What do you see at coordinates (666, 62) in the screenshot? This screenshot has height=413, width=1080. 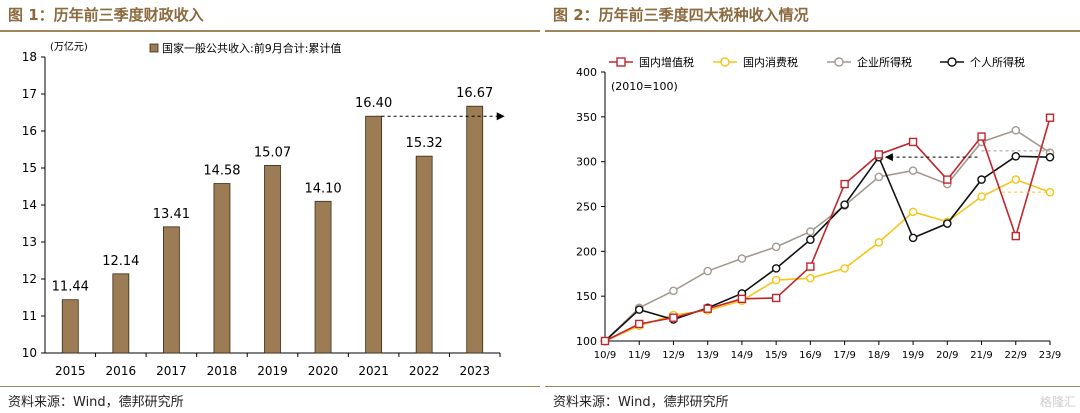 I see `legend-label: 国内增值税` at bounding box center [666, 62].